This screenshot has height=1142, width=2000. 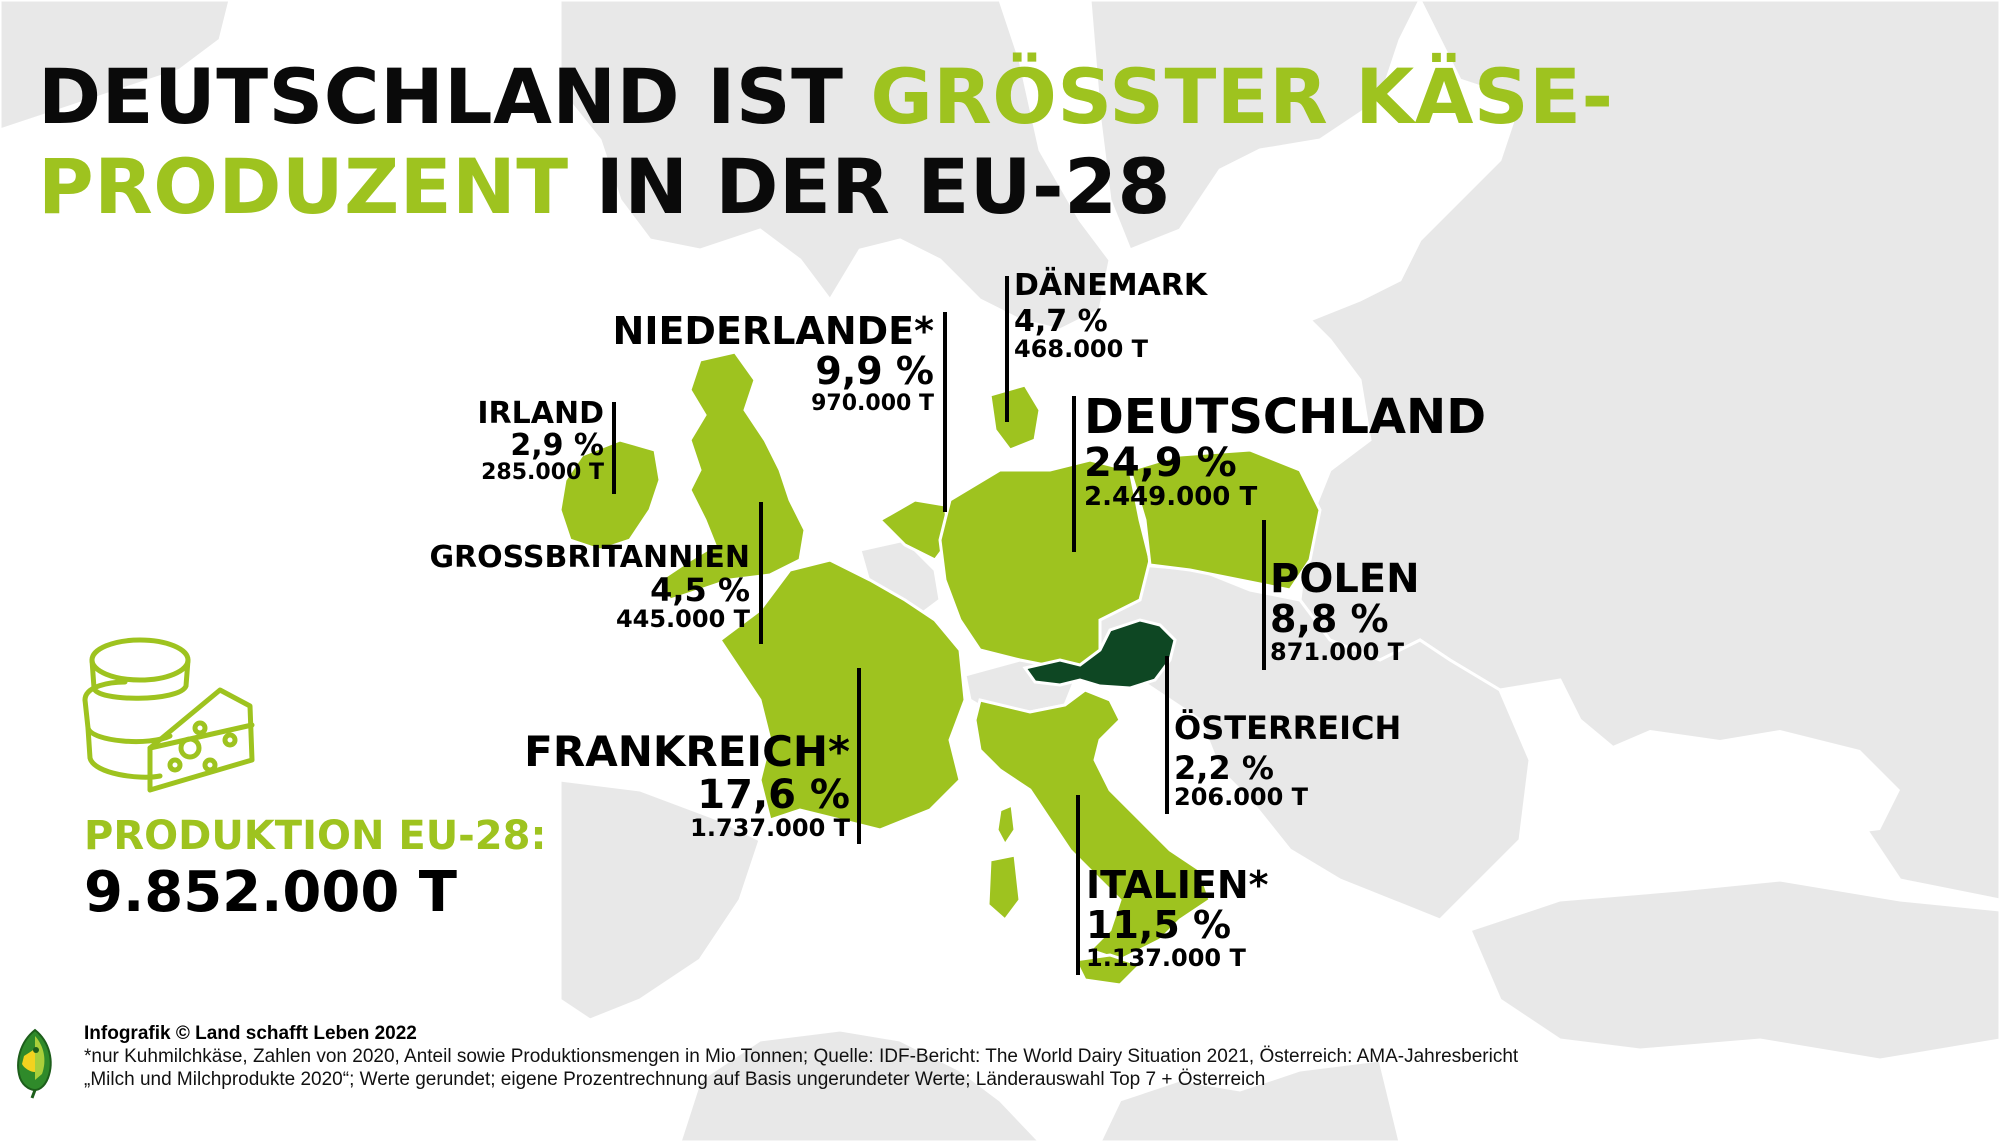 I want to click on country-name: ITALIEN*, so click(x=1177, y=885).